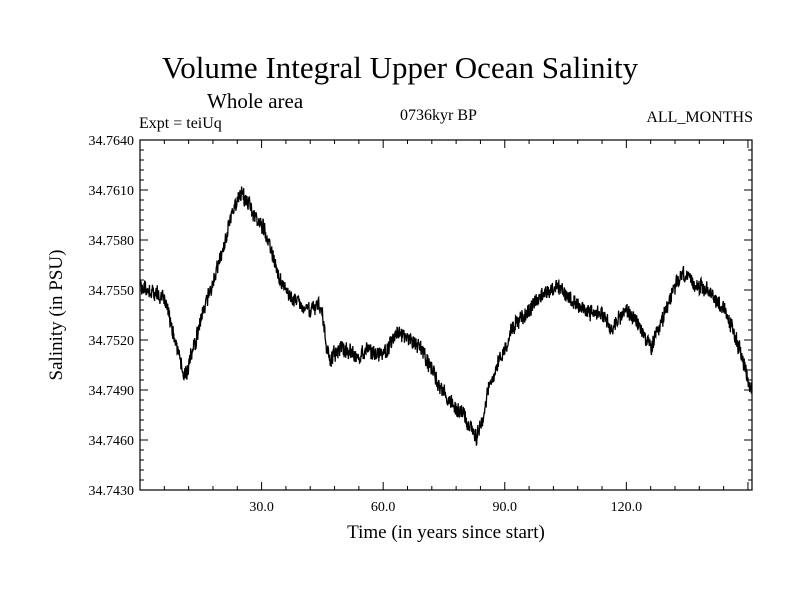 Image resolution: width=800 pixels, height=600 pixels. Describe the element at coordinates (438, 115) in the screenshot. I see `period-label: 0736kyr BP` at that location.